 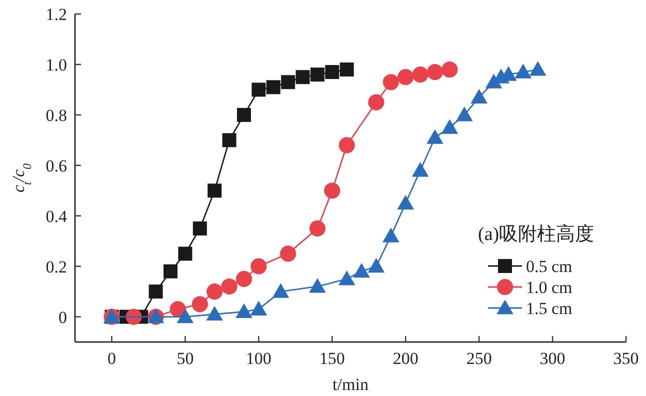 I want to click on x-tick-label: 100, so click(x=259, y=358).